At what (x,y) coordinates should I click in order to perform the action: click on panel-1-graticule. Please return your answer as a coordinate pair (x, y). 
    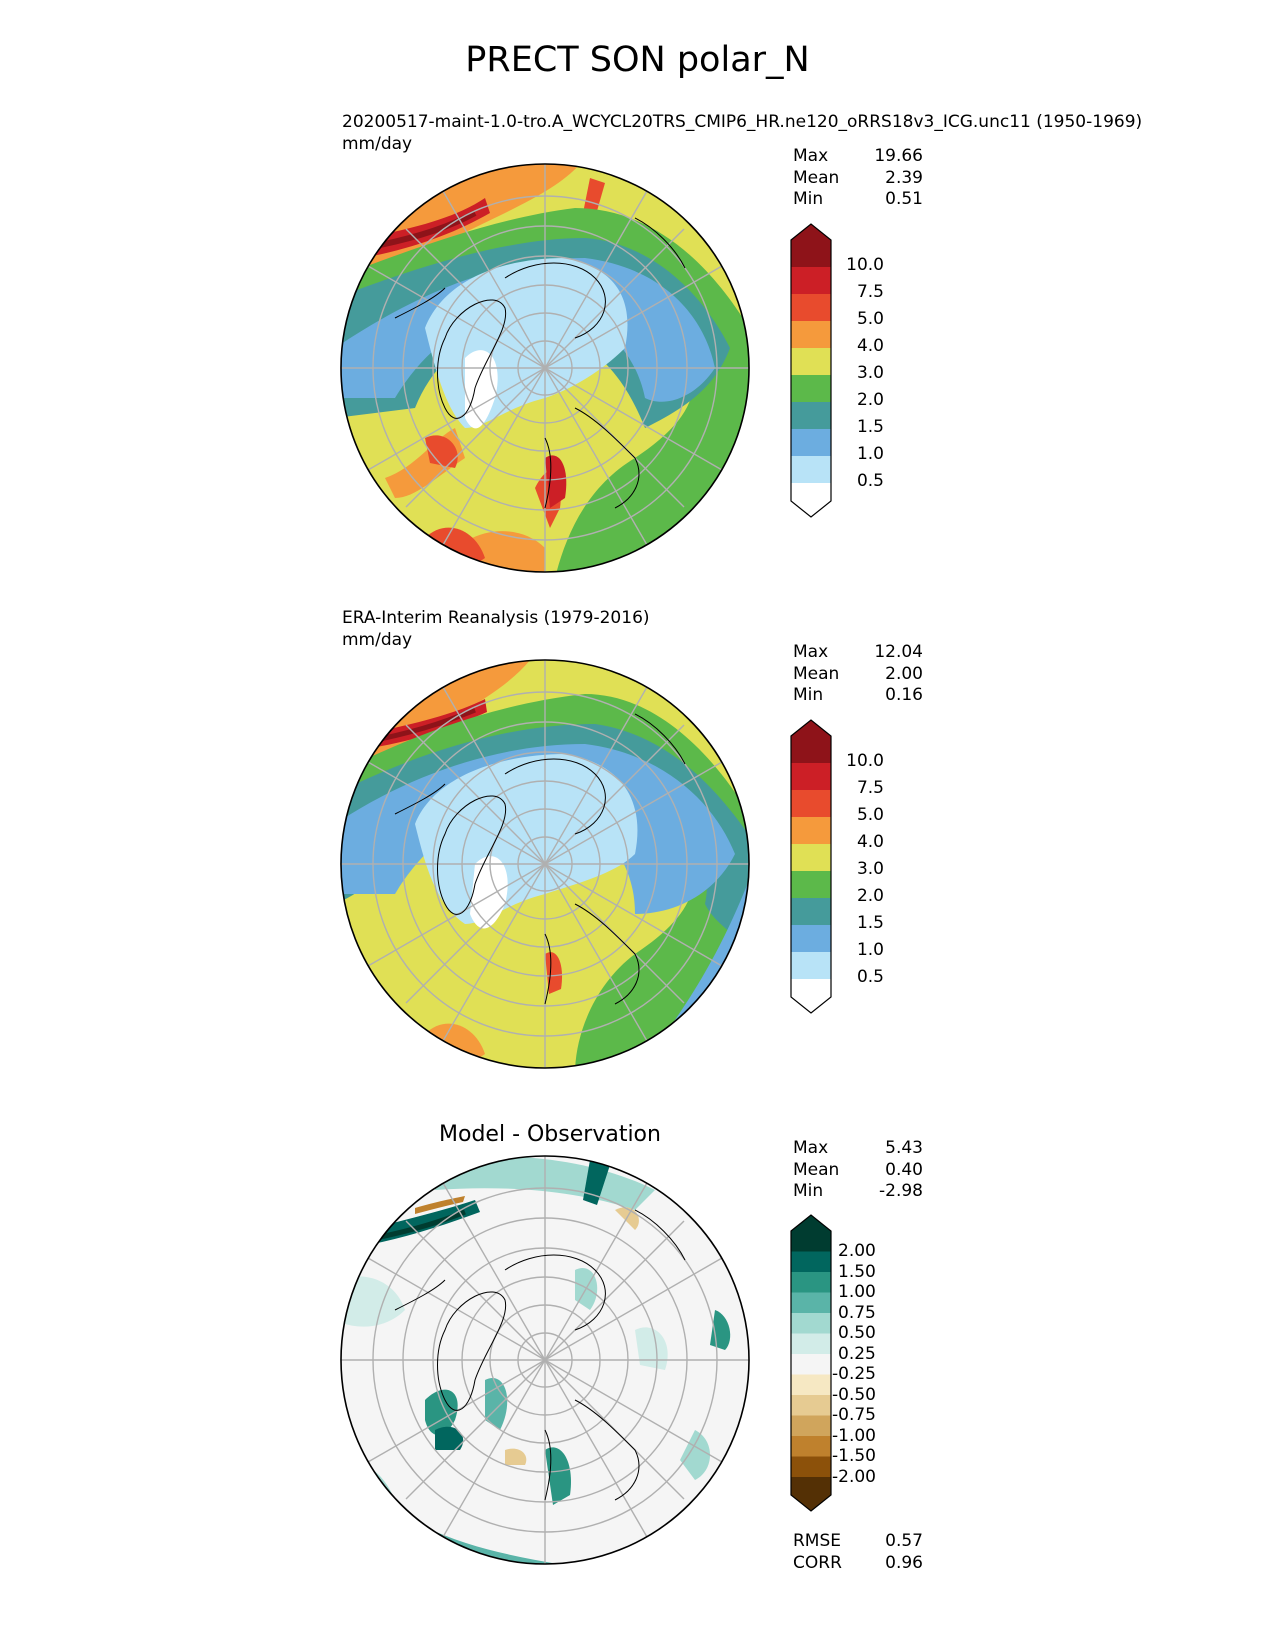
    Looking at the image, I should click on (545, 368).